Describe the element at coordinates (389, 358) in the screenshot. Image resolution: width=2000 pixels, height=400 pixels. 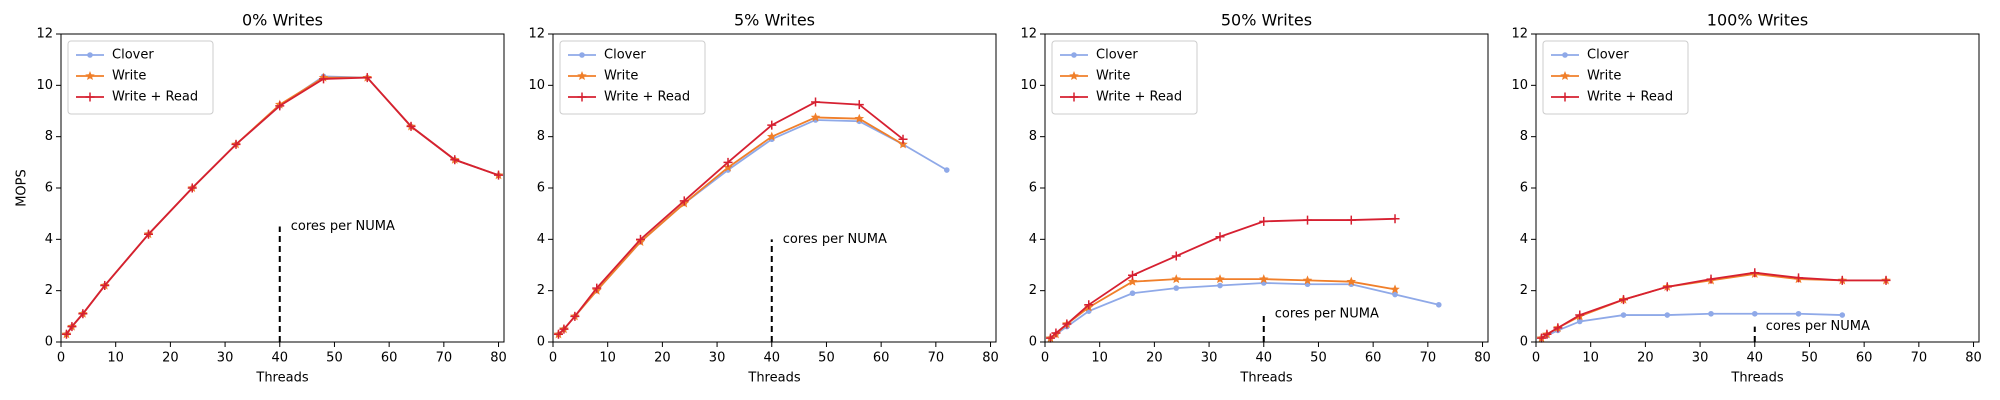
I see `x-tick-label: 60` at that location.